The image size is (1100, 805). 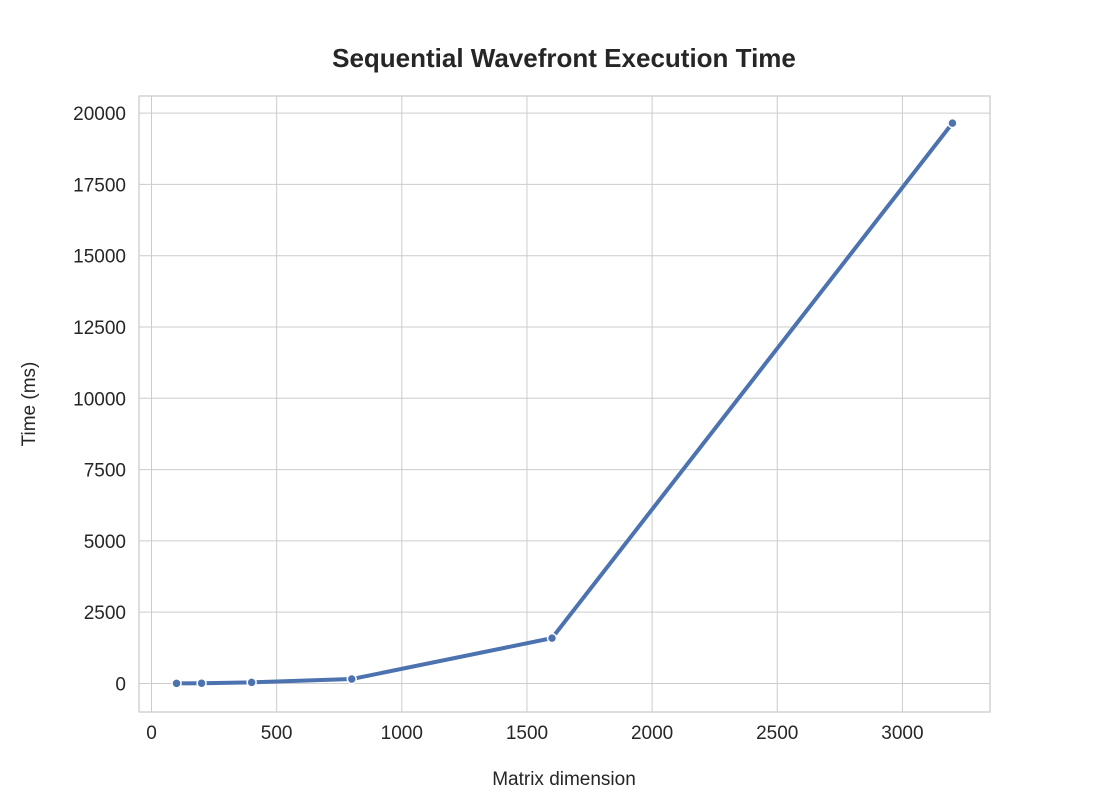 I want to click on x-tick-label: 500, so click(x=277, y=733).